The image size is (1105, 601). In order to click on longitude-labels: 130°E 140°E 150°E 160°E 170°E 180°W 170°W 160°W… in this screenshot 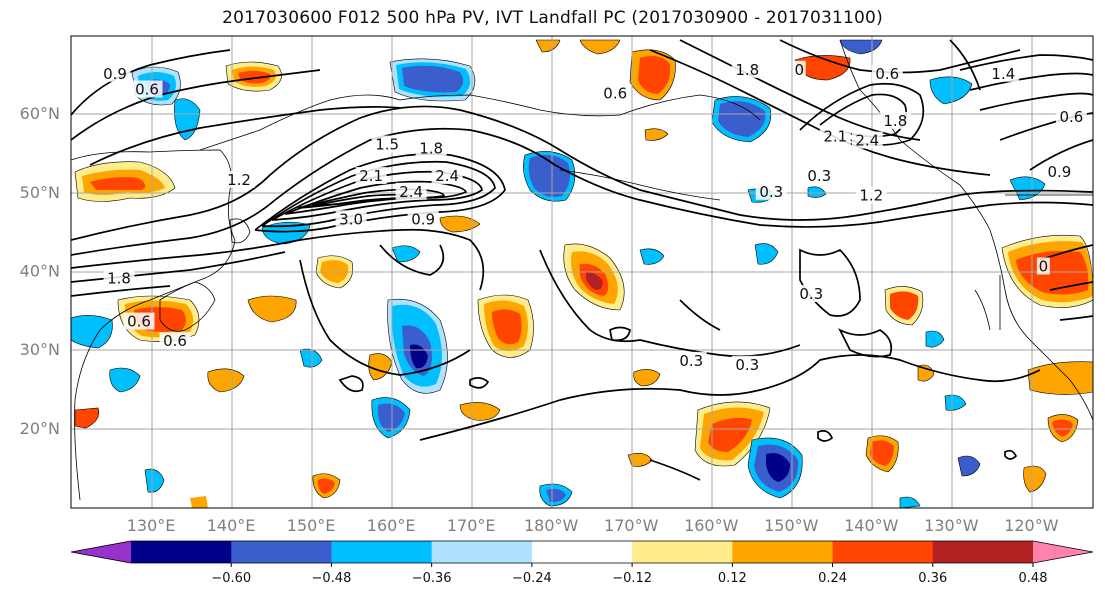, I will do `click(593, 525)`.